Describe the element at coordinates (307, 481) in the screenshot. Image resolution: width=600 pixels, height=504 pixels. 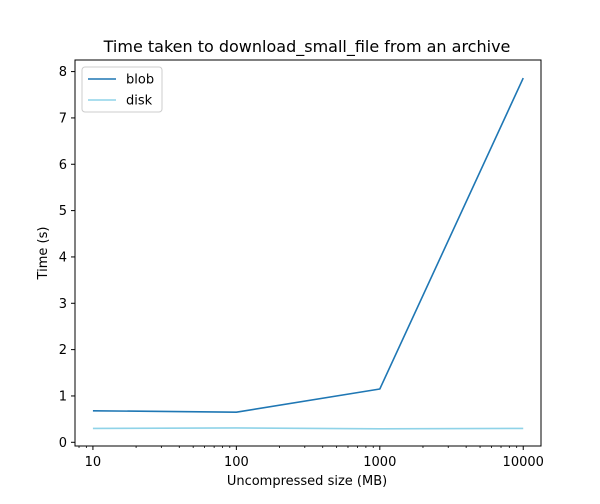
I see `x-axis-label: Uncompressed size (MB)` at that location.